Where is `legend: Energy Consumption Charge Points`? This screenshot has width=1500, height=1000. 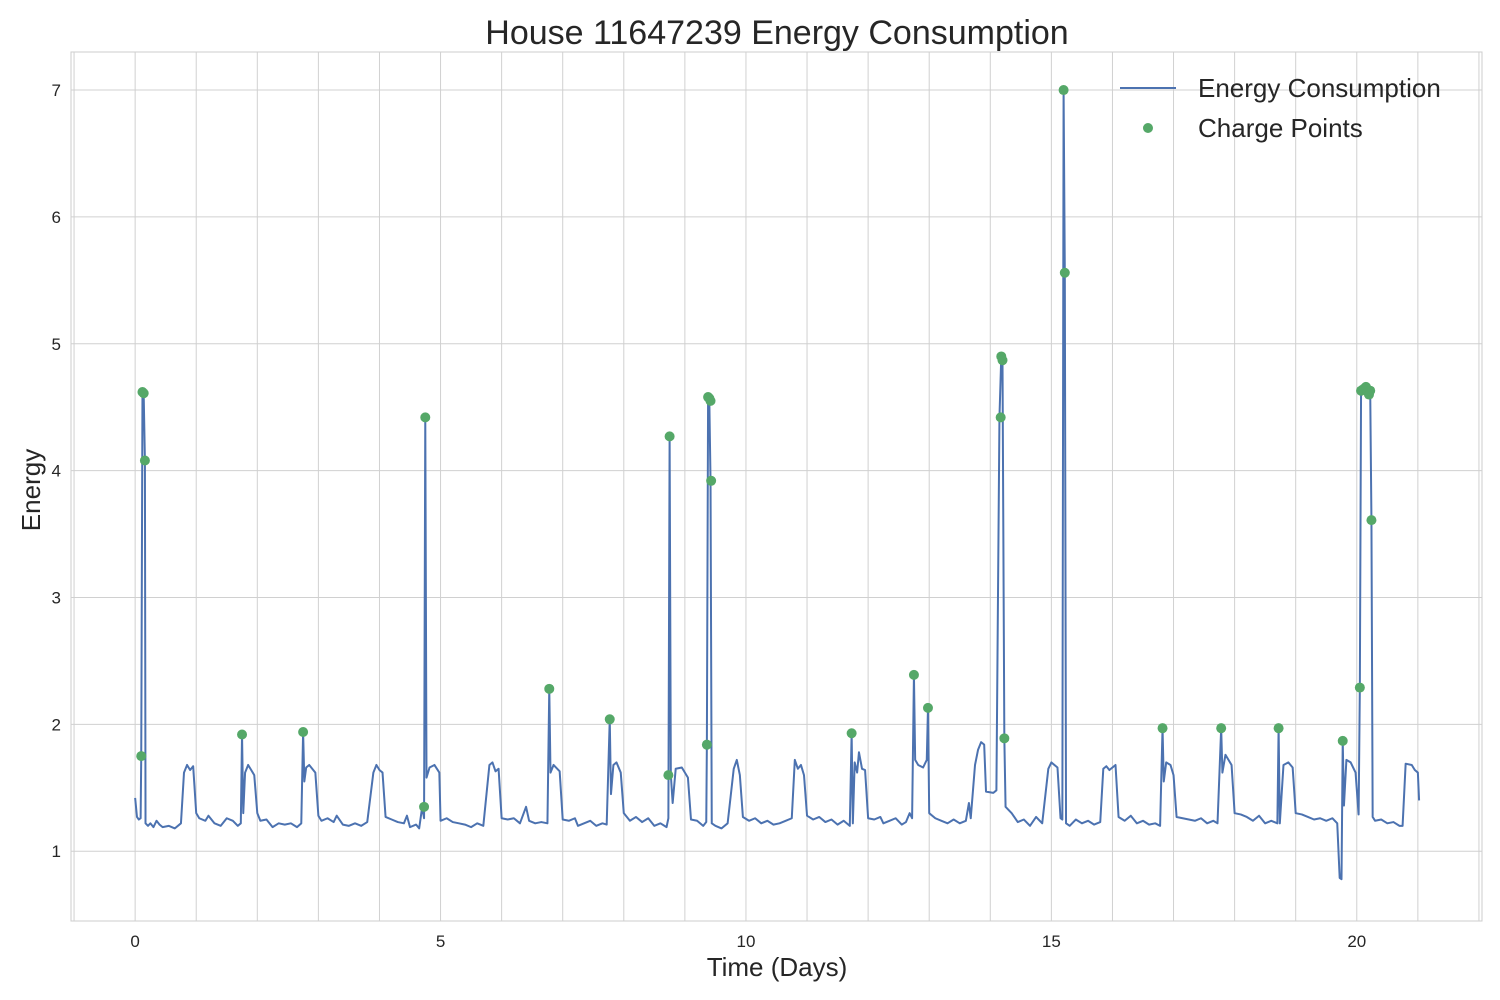 legend: Energy Consumption Charge Points is located at coordinates (1280, 108).